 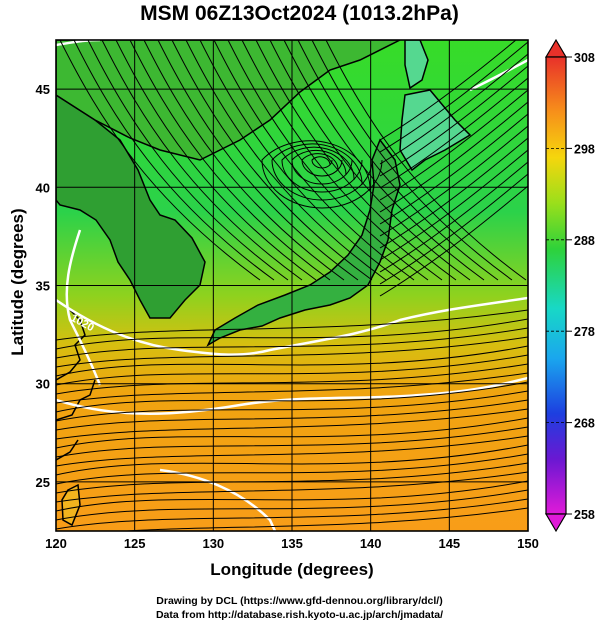 I want to click on lon-tick-label: 125, so click(x=135, y=543).